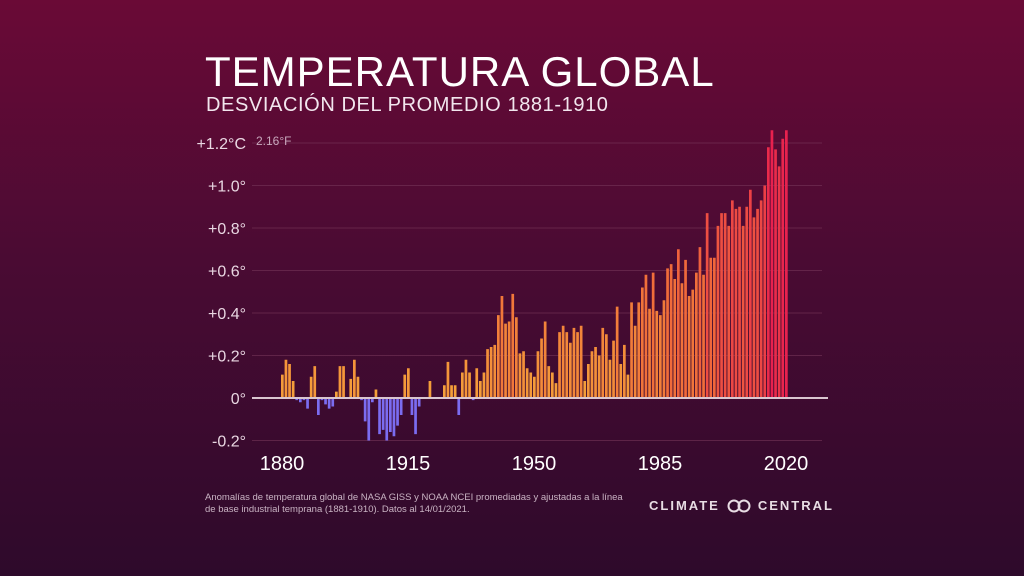  What do you see at coordinates (460, 71) in the screenshot?
I see `page-title: TEMPERATURA GLOBAL` at bounding box center [460, 71].